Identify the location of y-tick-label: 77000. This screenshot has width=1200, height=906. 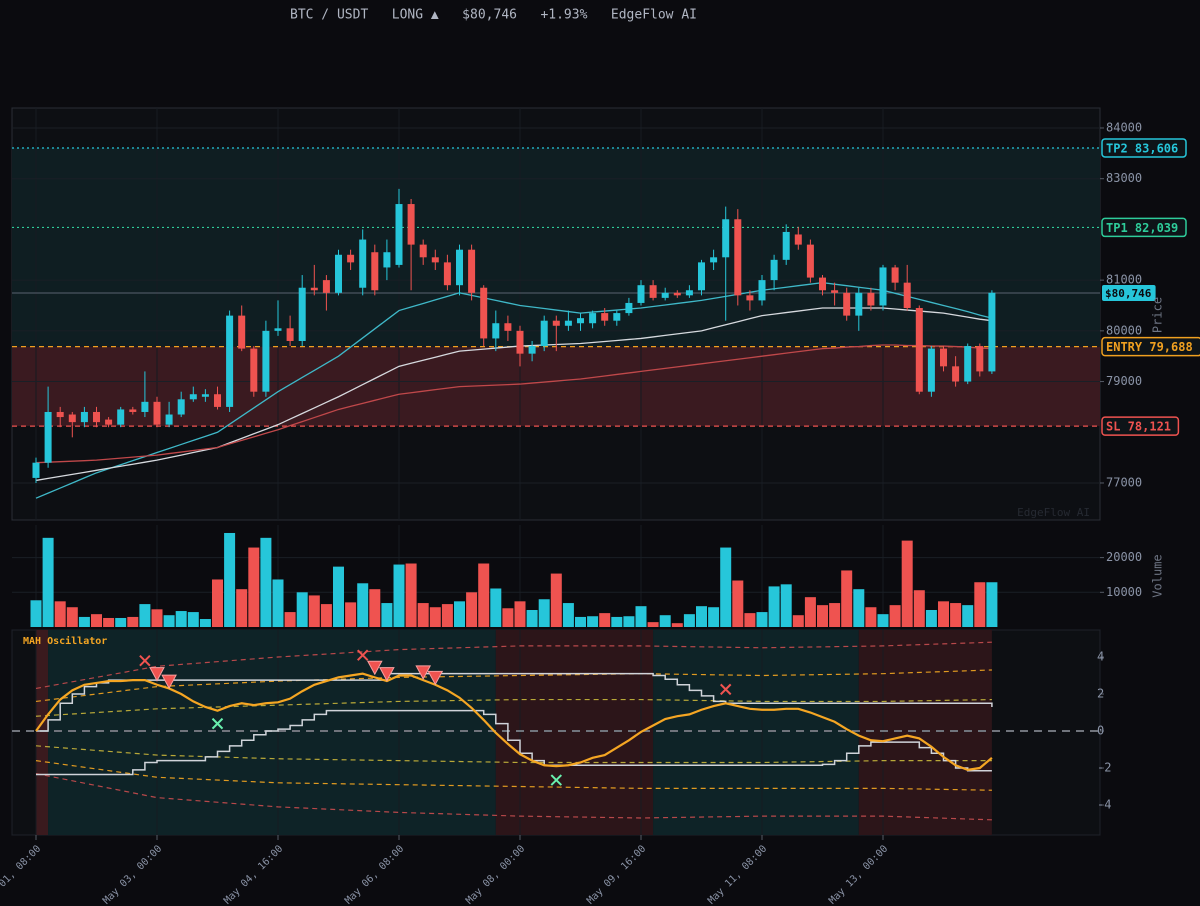
(1124, 482).